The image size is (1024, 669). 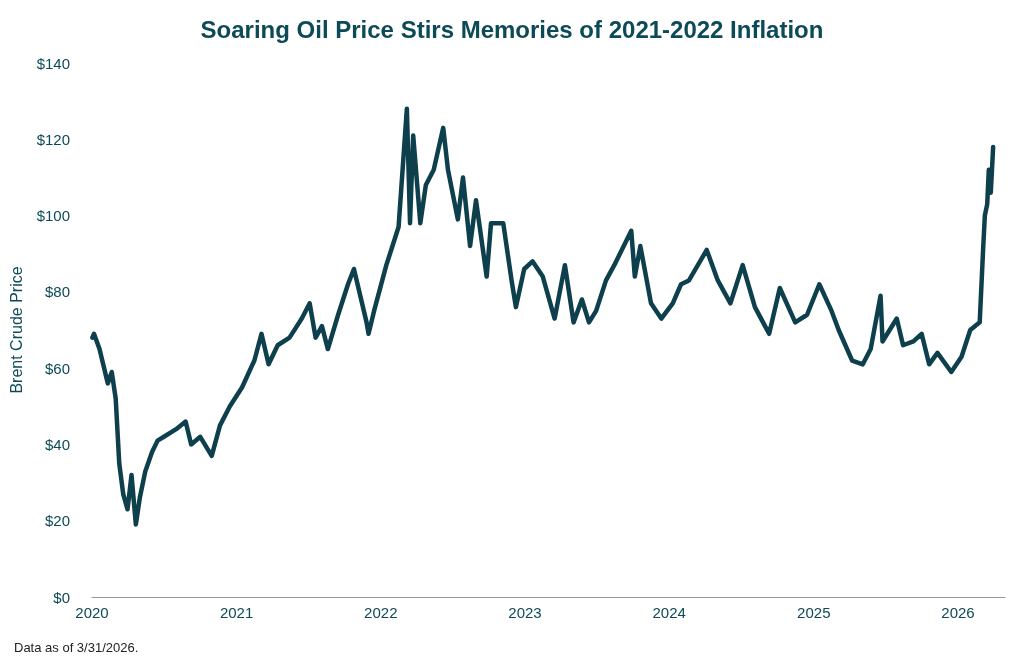 What do you see at coordinates (57, 292) in the screenshot?
I see `y-tick-label: $80` at bounding box center [57, 292].